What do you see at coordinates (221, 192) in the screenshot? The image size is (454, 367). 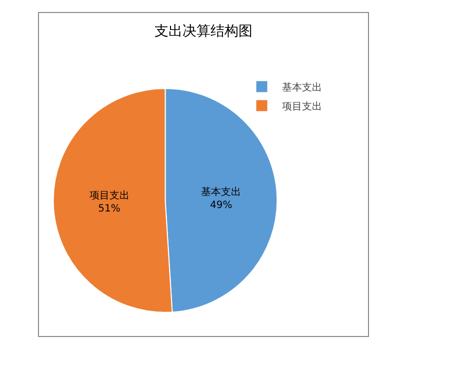 I see `slice-label: 基本支出` at bounding box center [221, 192].